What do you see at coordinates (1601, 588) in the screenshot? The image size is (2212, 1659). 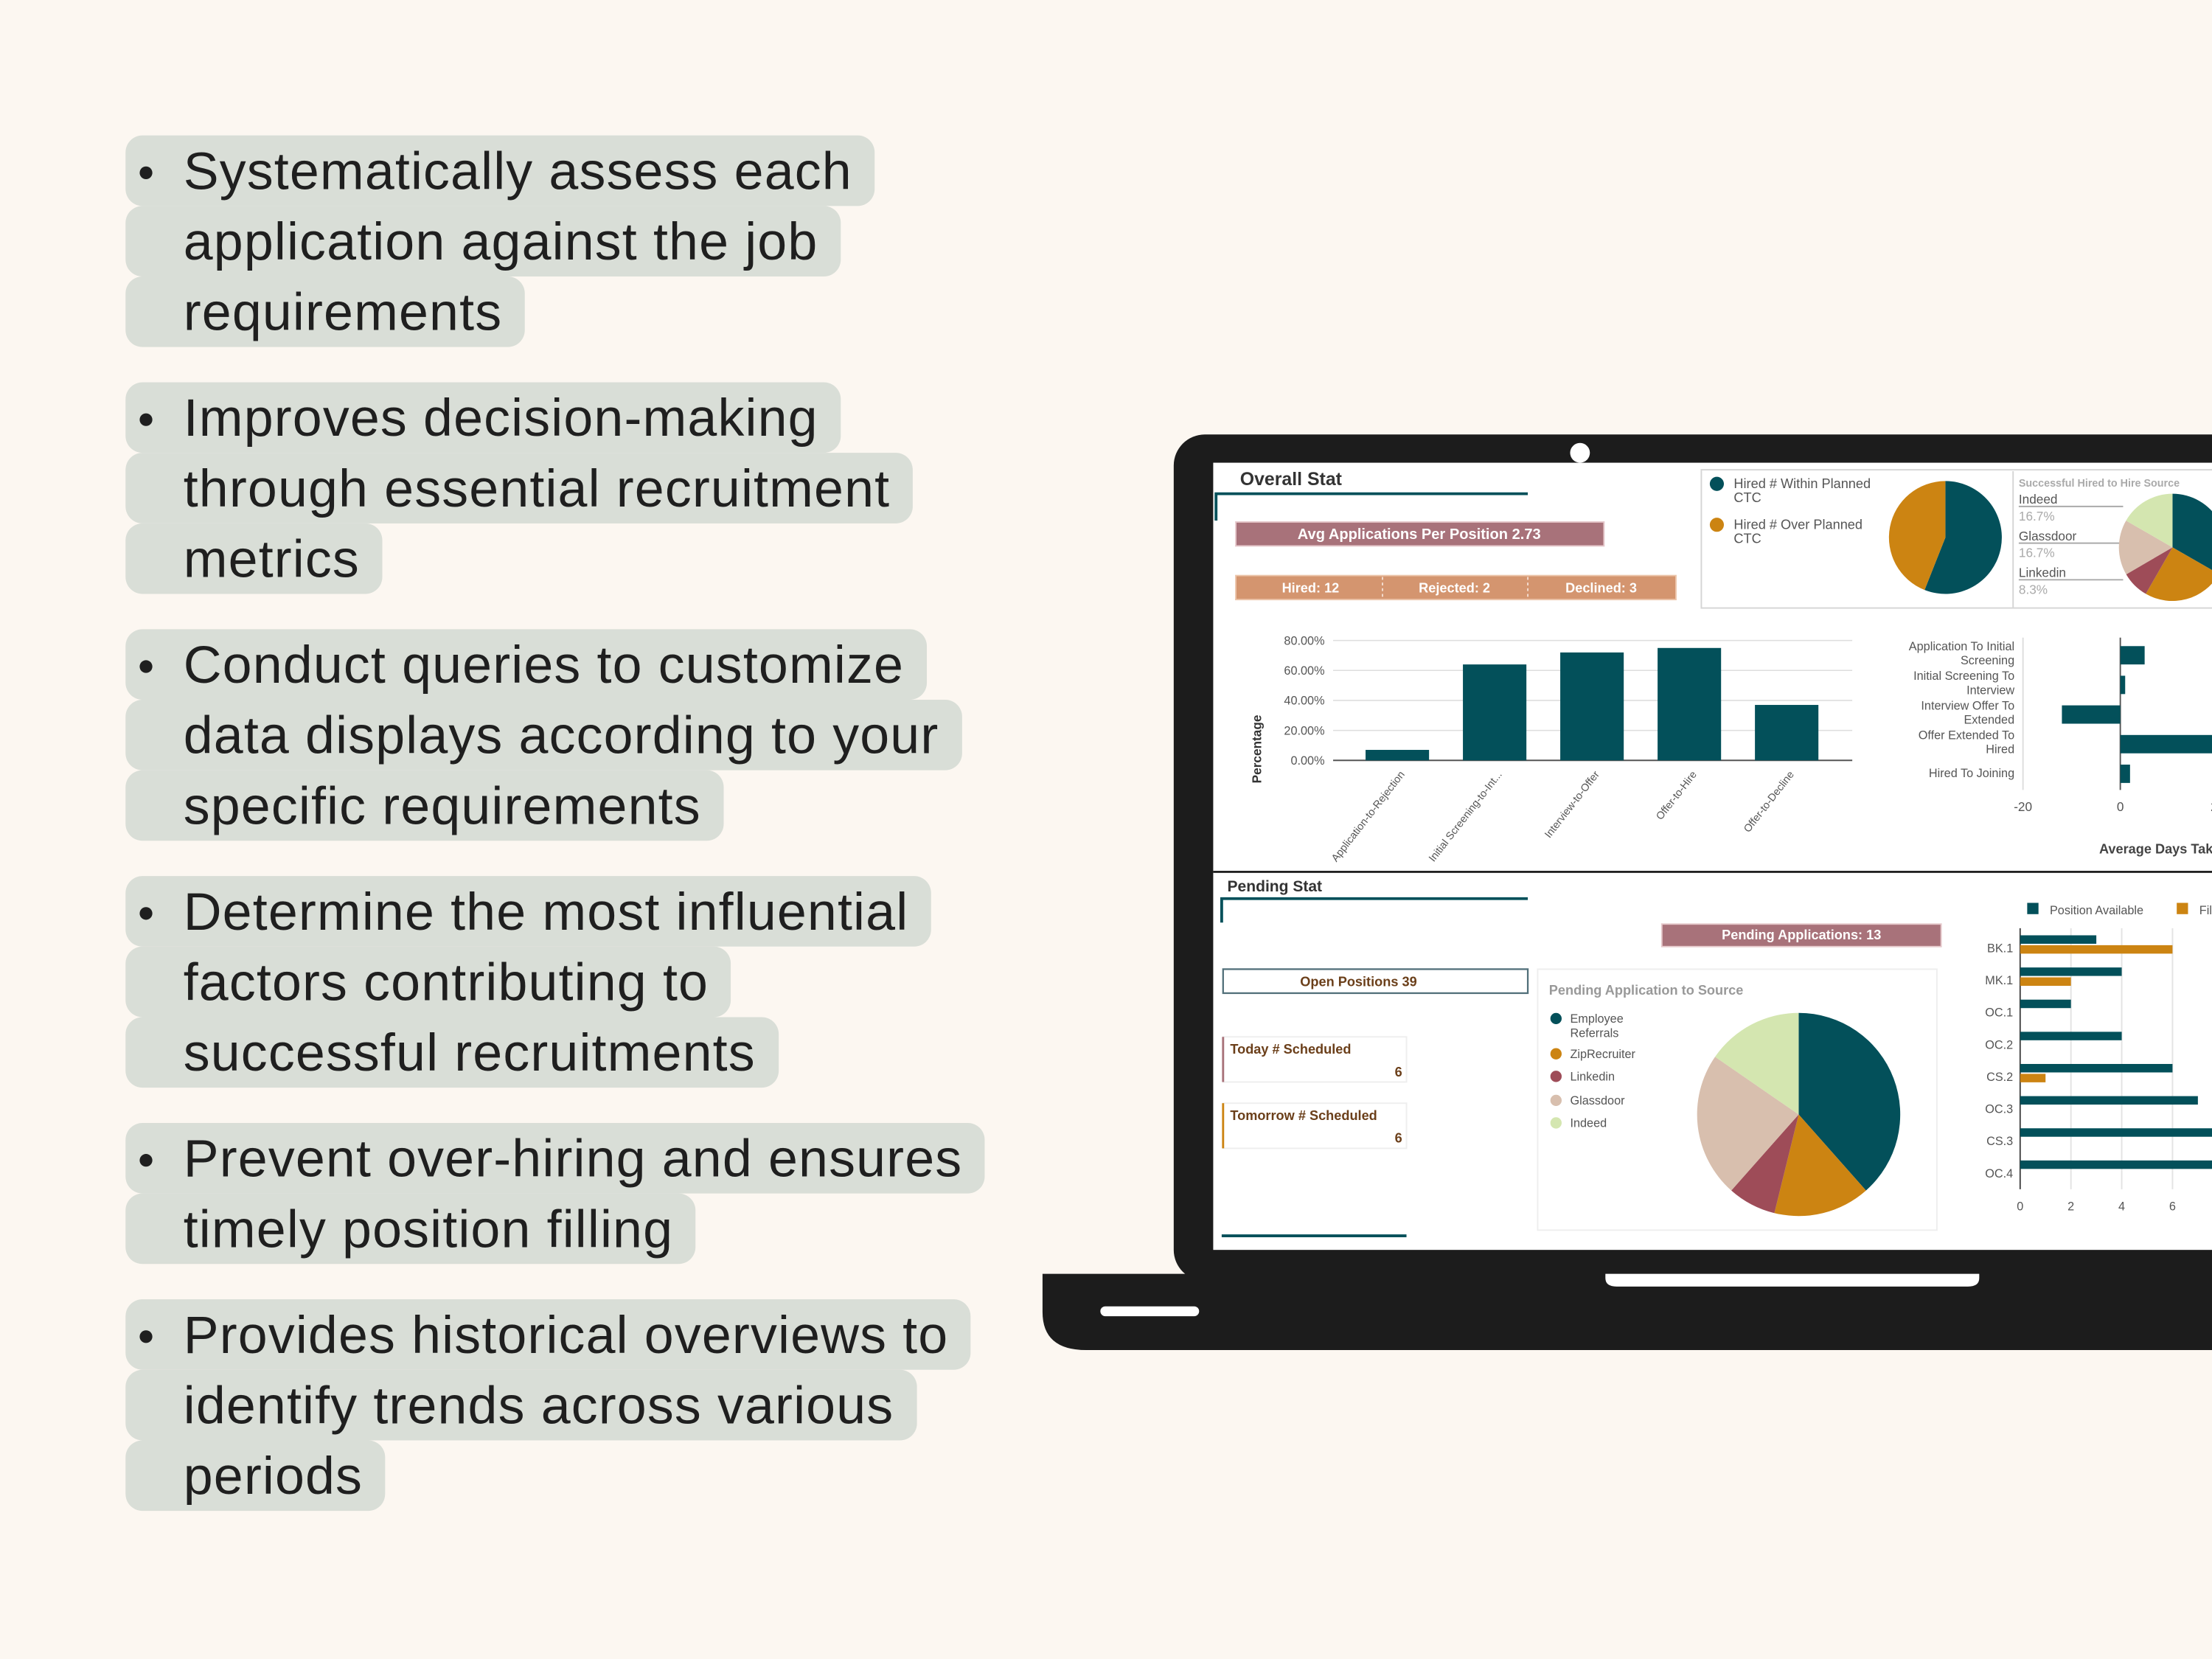 I see `declined-count: Declined: 3` at bounding box center [1601, 588].